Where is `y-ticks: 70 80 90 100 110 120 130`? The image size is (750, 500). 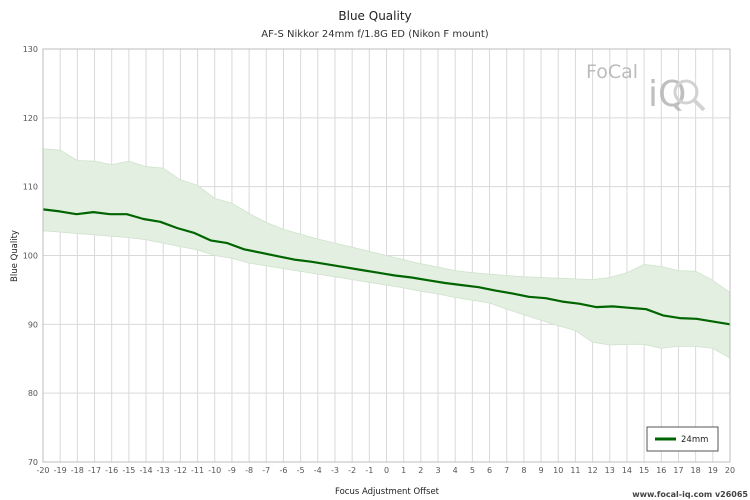 y-ticks: 70 80 90 100 110 120 130 is located at coordinates (30, 256).